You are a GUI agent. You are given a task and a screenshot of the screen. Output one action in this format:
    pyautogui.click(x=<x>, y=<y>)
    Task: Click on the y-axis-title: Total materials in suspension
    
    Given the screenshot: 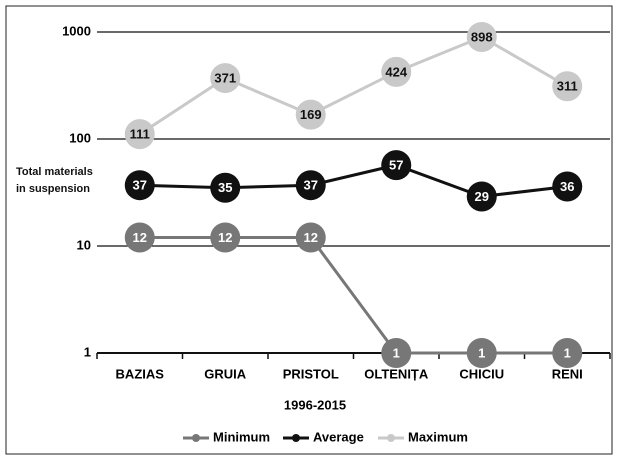 What is the action you would take?
    pyautogui.click(x=54, y=180)
    